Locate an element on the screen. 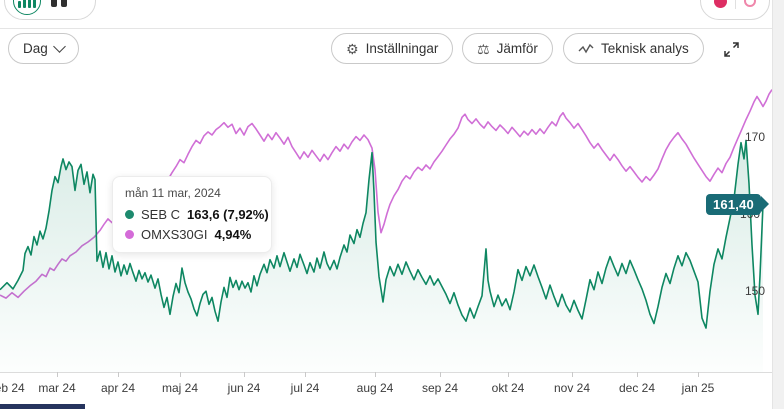  x-axis-line is located at coordinates (386, 372).